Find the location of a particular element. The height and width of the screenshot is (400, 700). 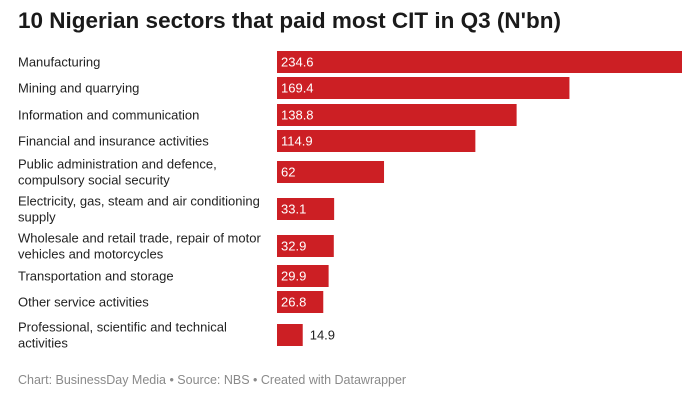

category-label-line: Professional, scientific and technical is located at coordinates (122, 327).